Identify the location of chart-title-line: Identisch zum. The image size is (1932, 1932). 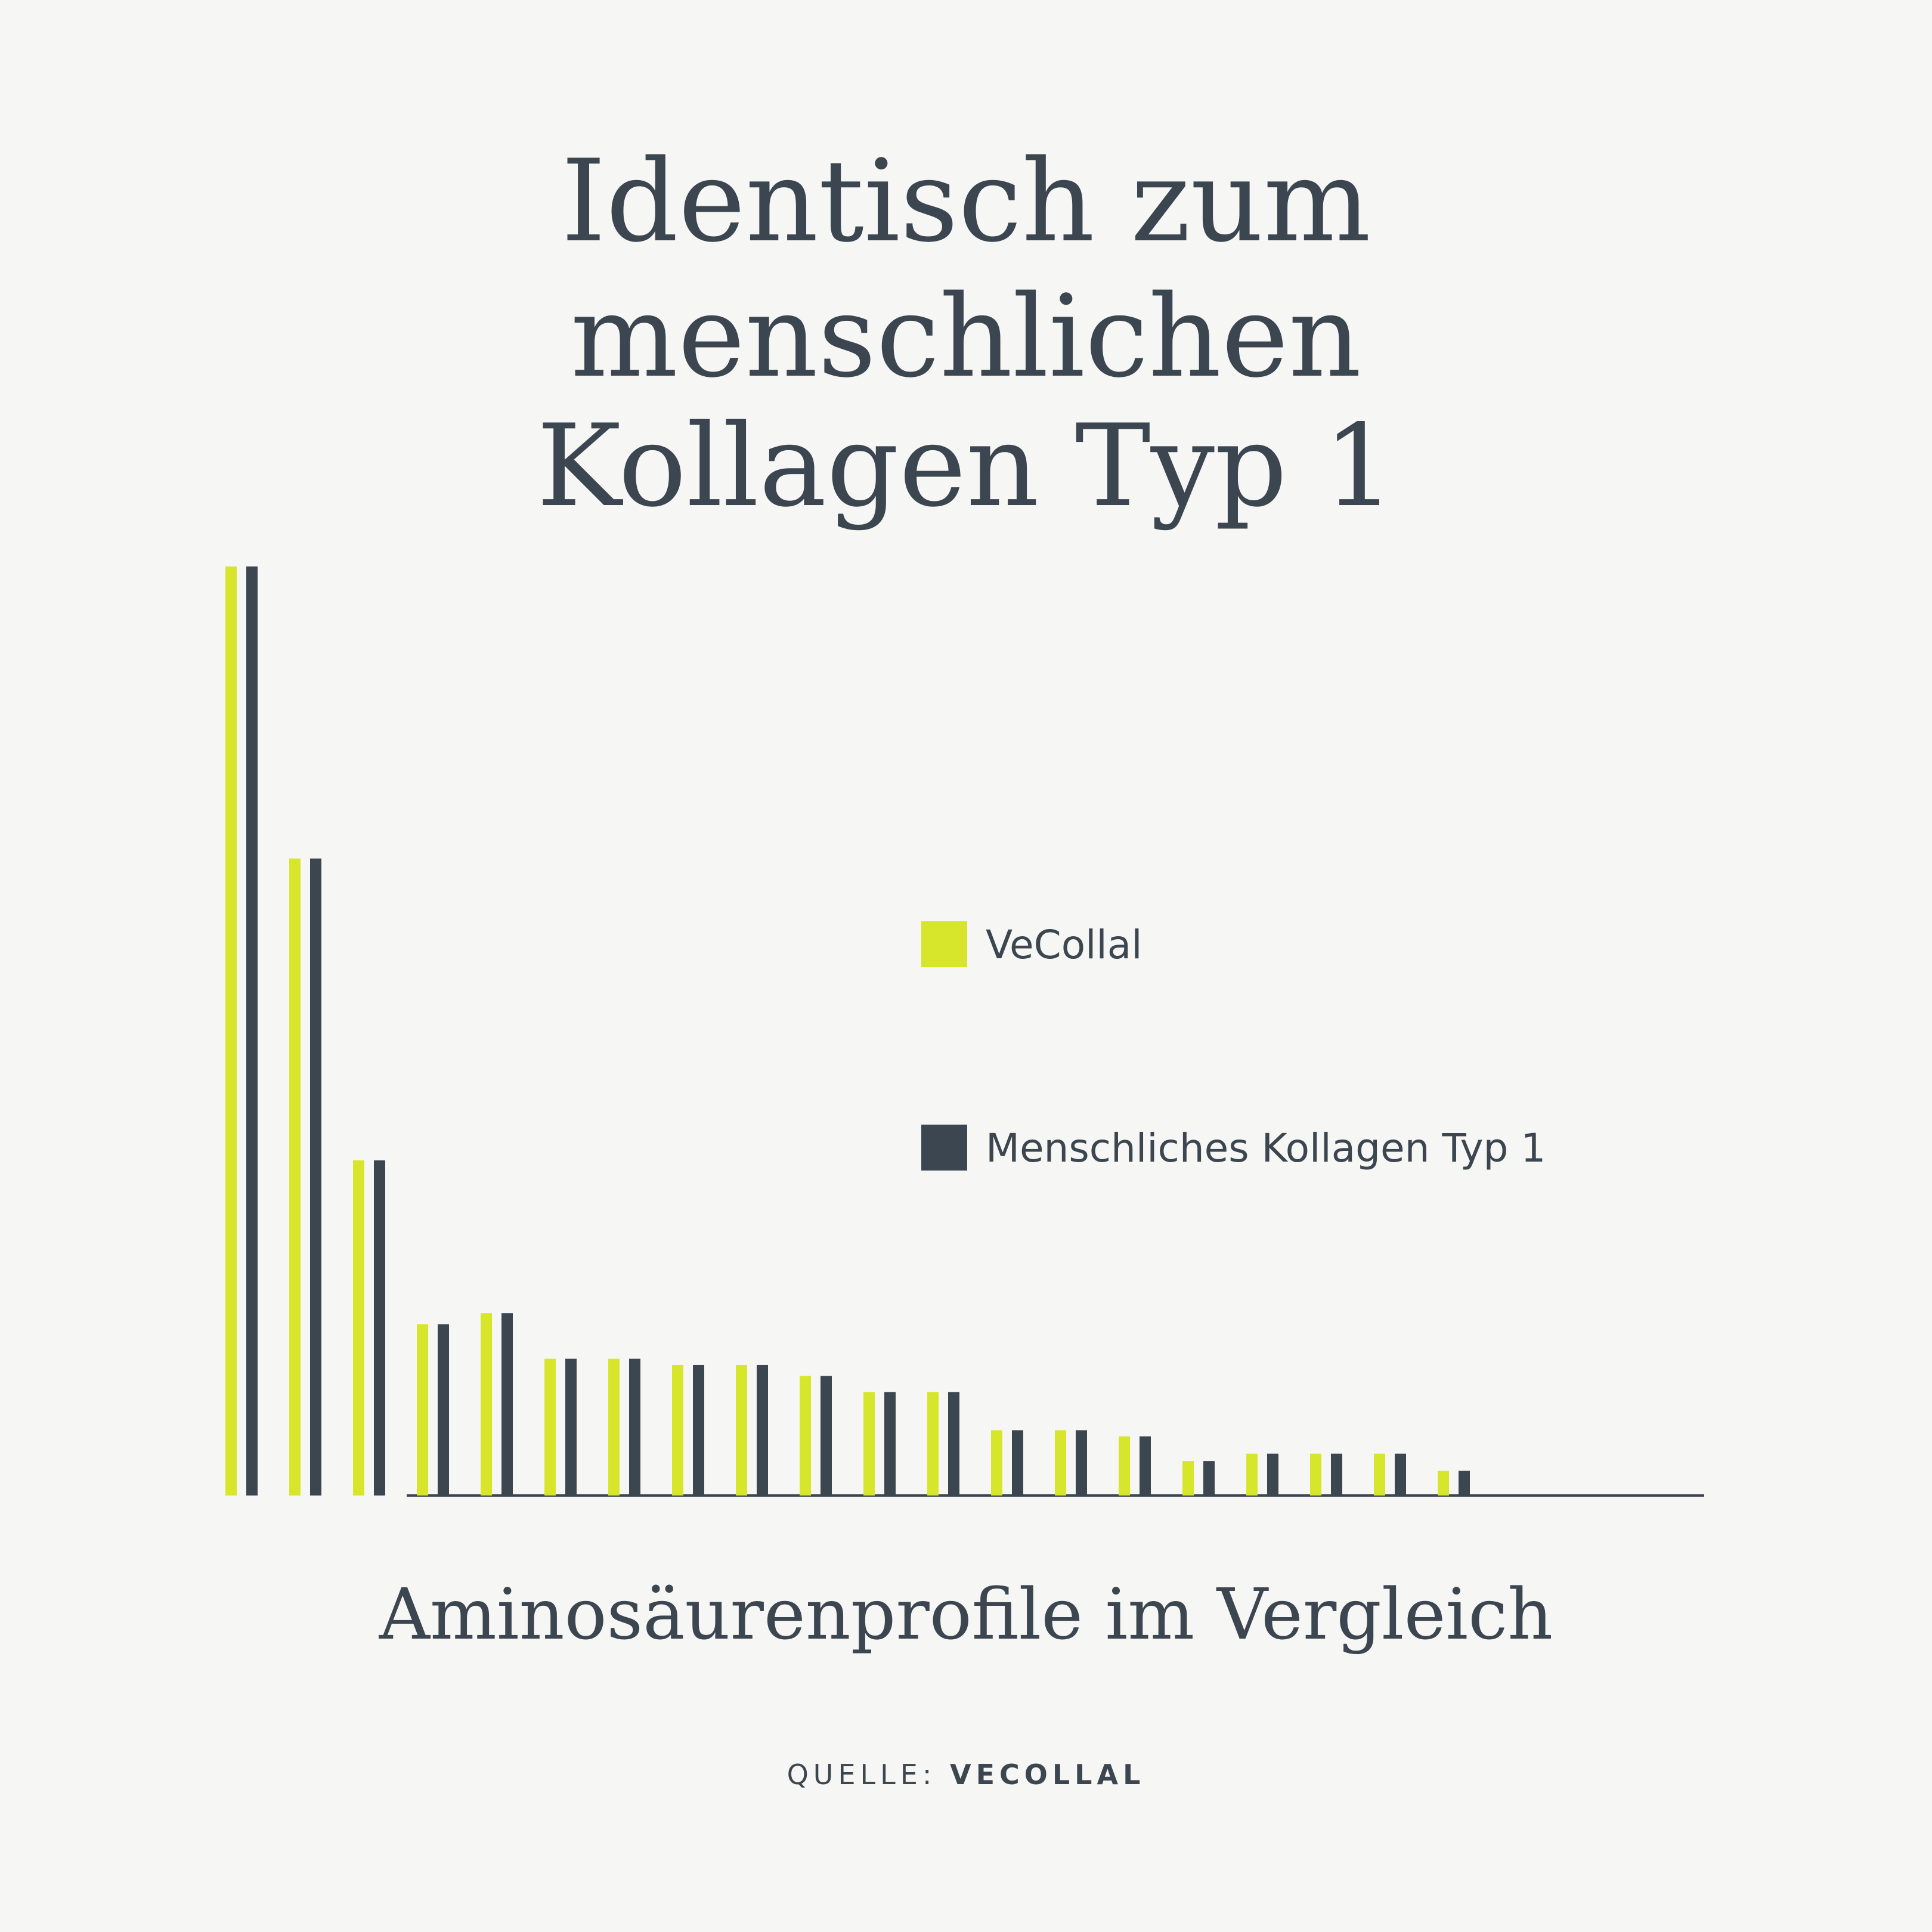
(966, 201).